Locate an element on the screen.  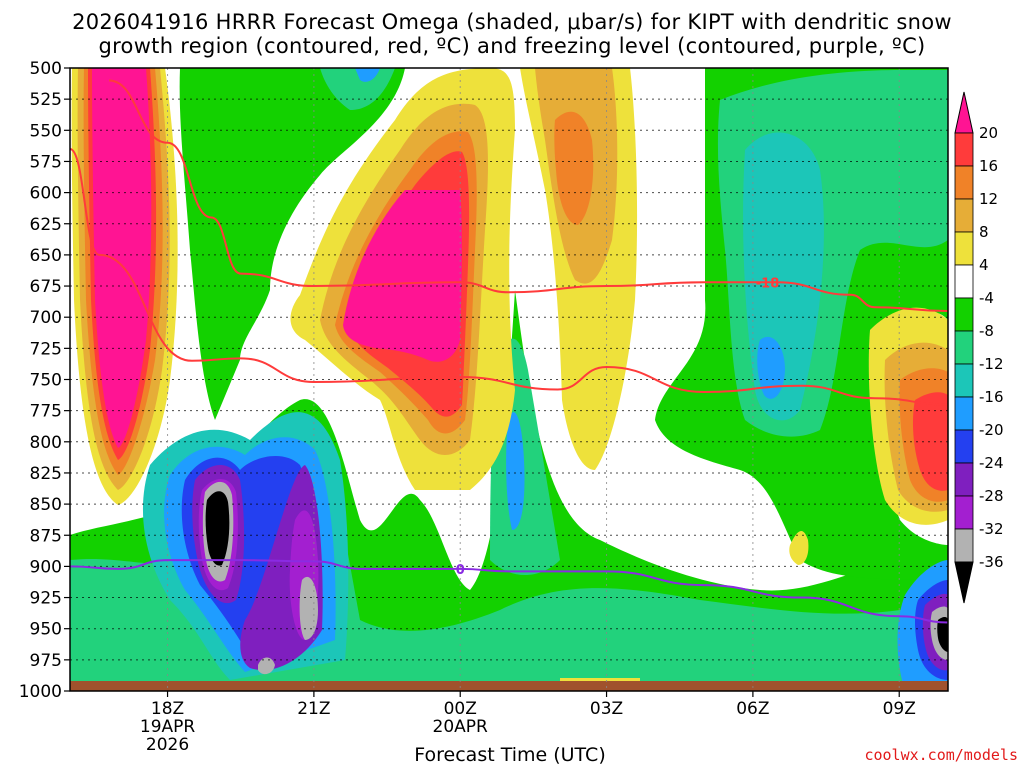
y-tick-label: 1000 is located at coordinates (40, 692).